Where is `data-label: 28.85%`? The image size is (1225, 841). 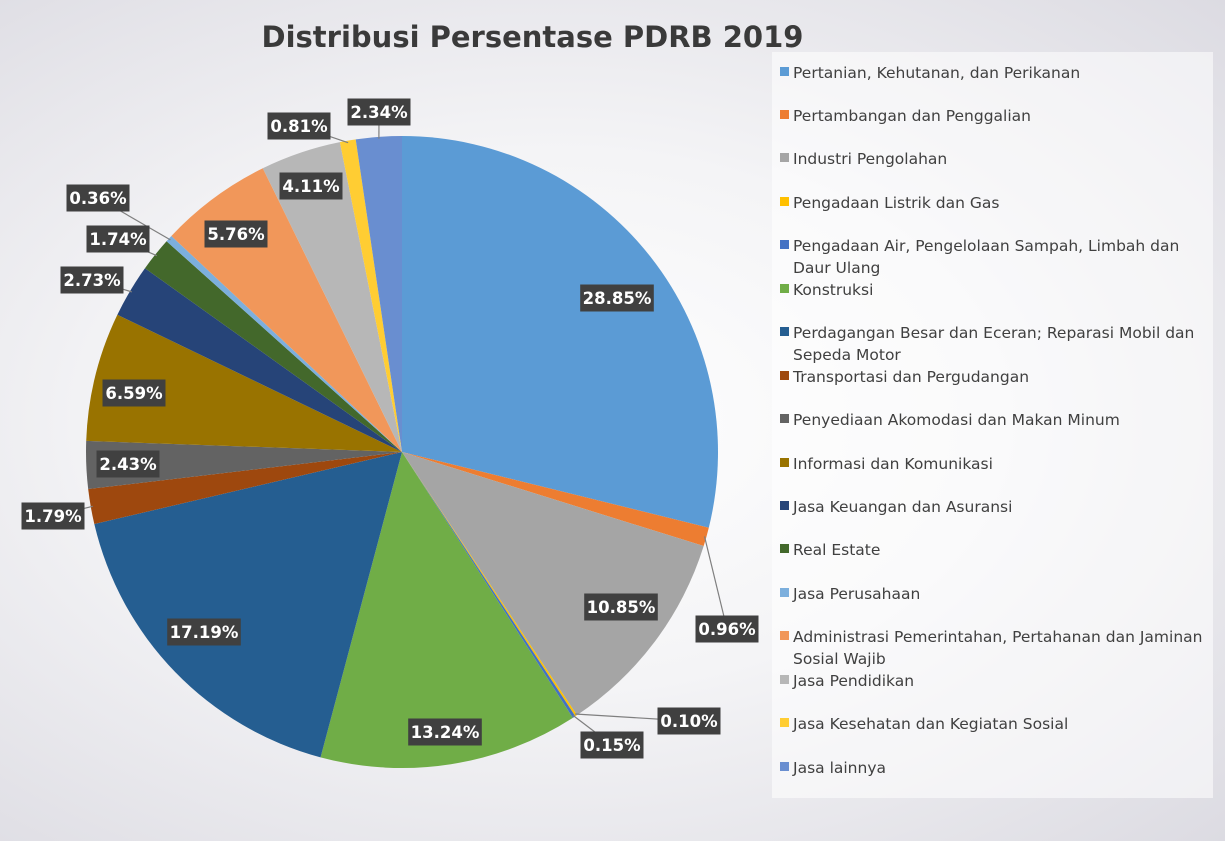 data-label: 28.85% is located at coordinates (617, 298).